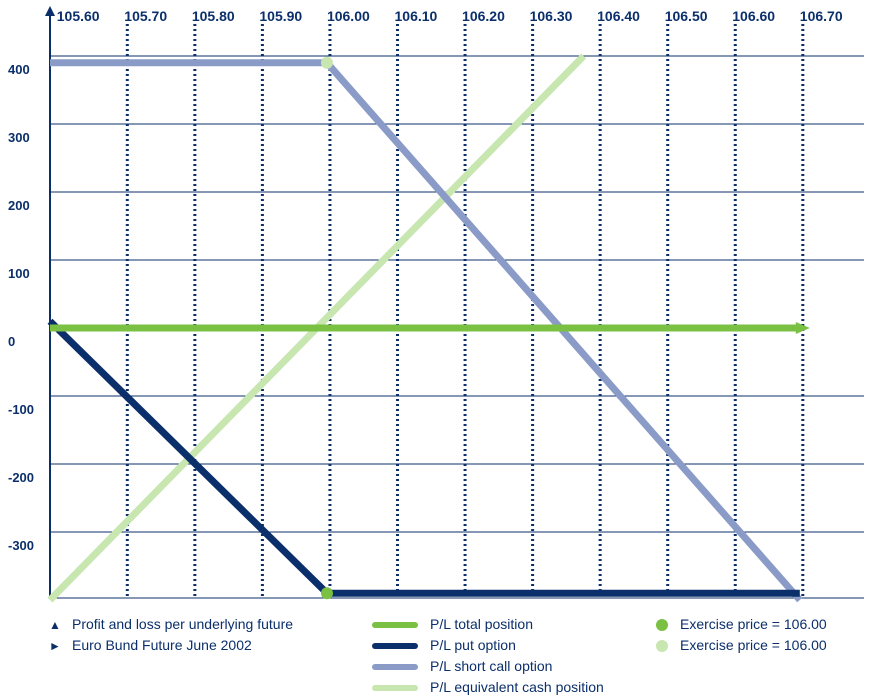 The height and width of the screenshot is (700, 872). What do you see at coordinates (280, 16) in the screenshot?
I see `x-tick-label: 105.90` at bounding box center [280, 16].